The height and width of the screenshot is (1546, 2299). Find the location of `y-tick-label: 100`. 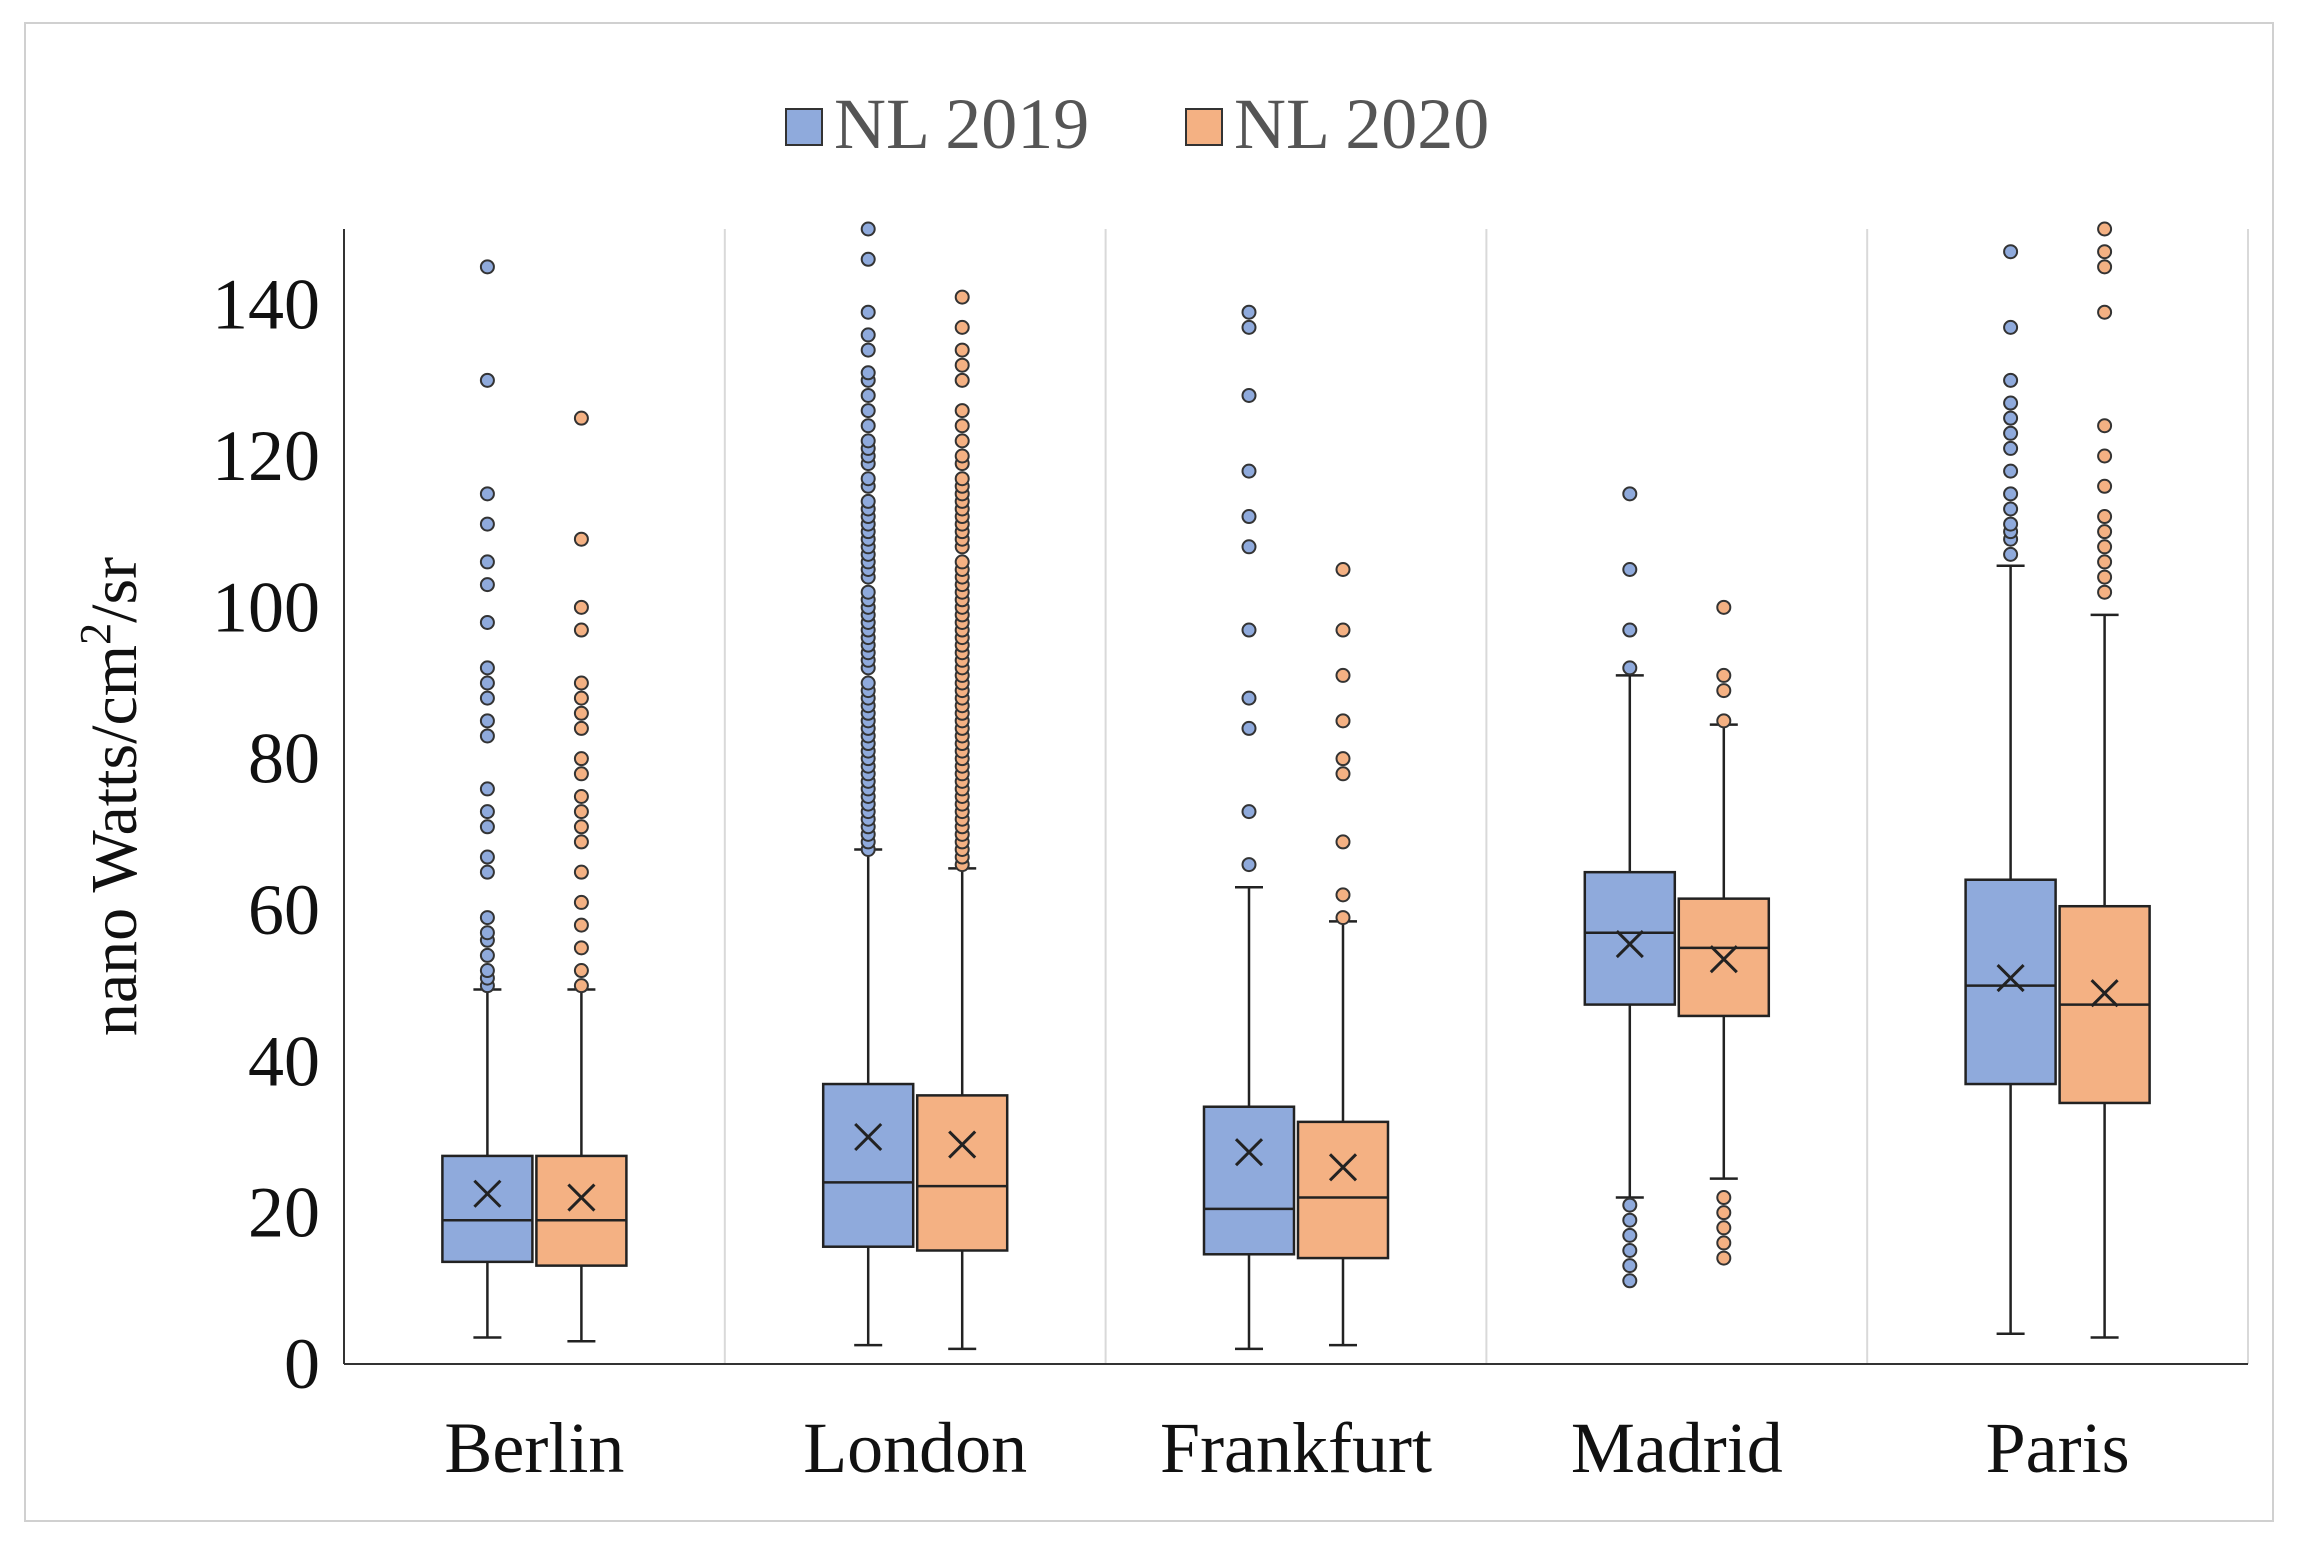

y-tick-label: 100 is located at coordinates (266, 607).